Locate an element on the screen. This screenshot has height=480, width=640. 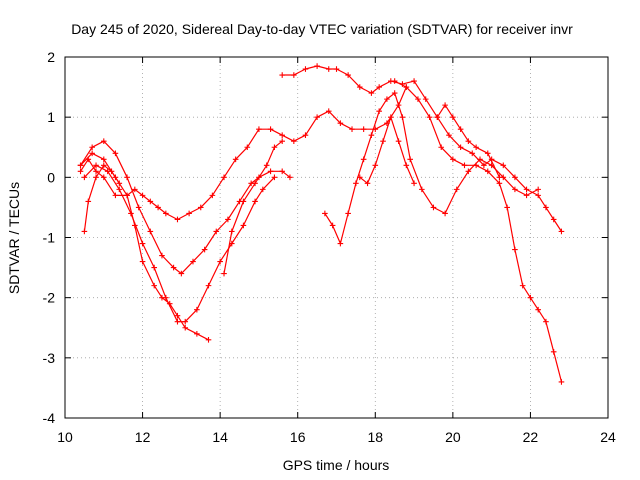
x-tick-label: 10 is located at coordinates (65, 437).